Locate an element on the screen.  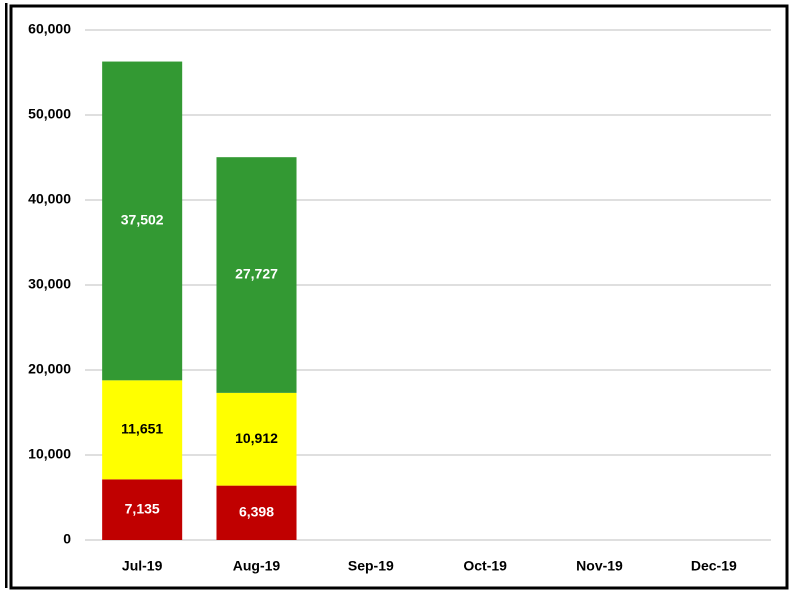
x-tick-label: Aug-19 is located at coordinates (257, 566).